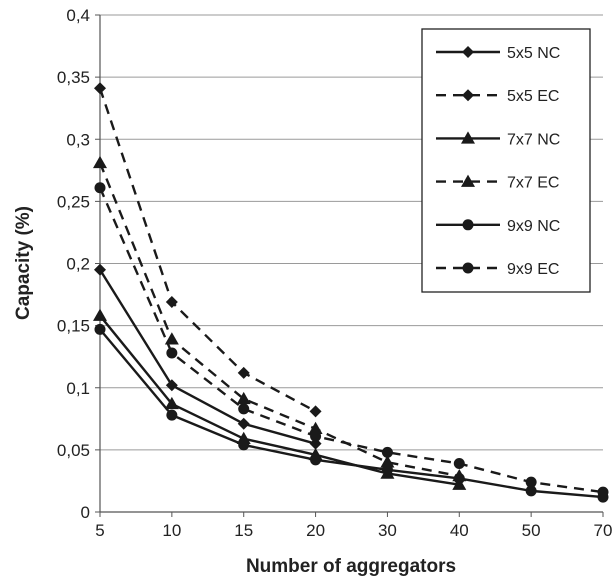  I want to click on x-tick-label: 50, so click(531, 530).